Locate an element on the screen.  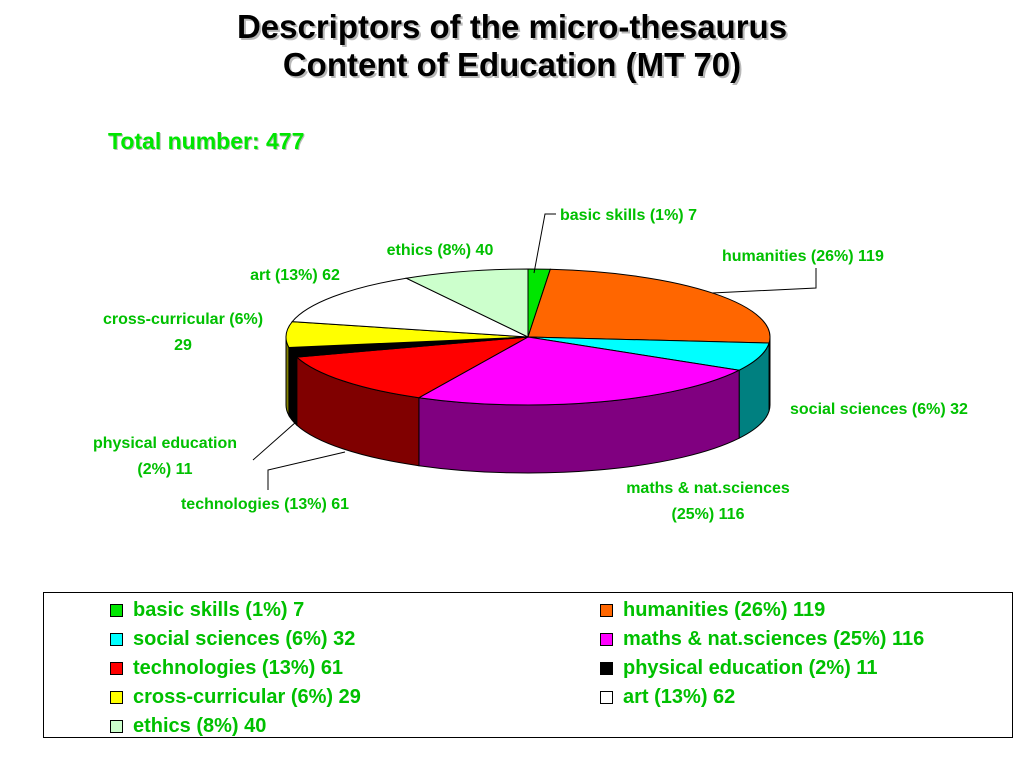
legend-swatch-humanities is located at coordinates (606, 610).